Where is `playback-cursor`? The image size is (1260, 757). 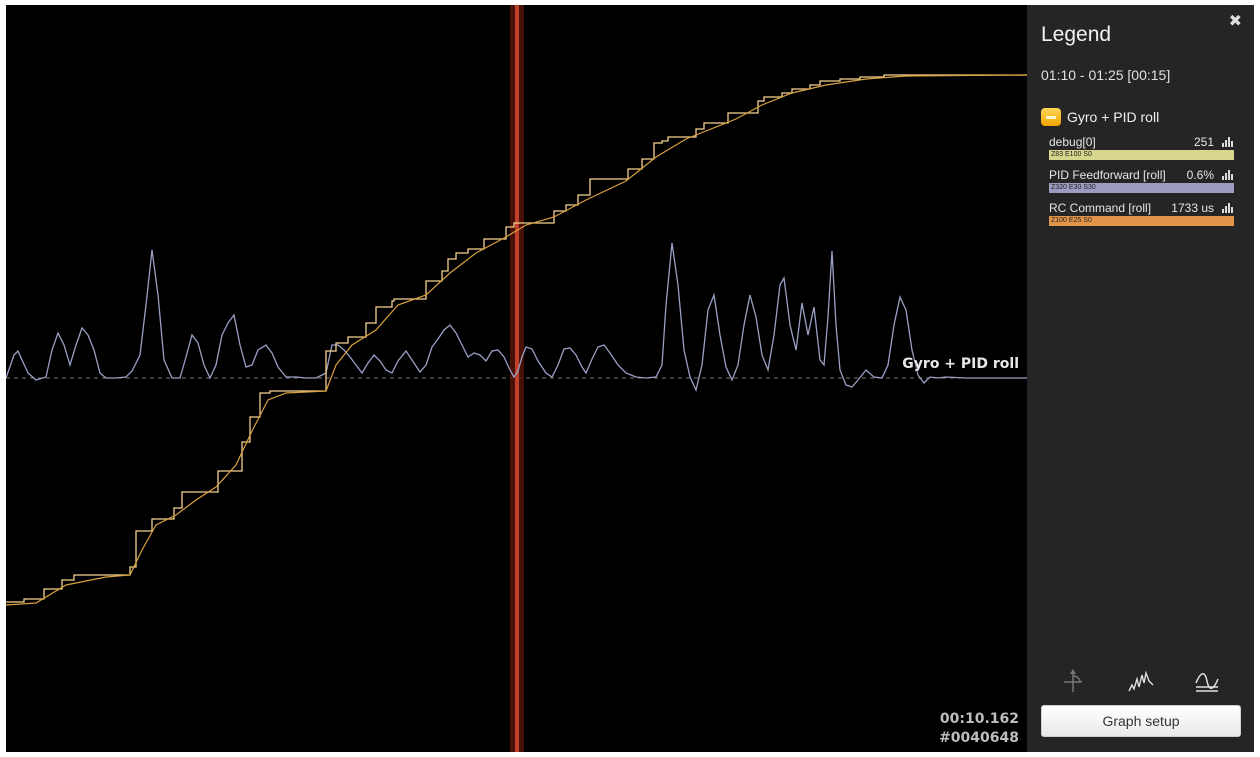
playback-cursor is located at coordinates (517, 378).